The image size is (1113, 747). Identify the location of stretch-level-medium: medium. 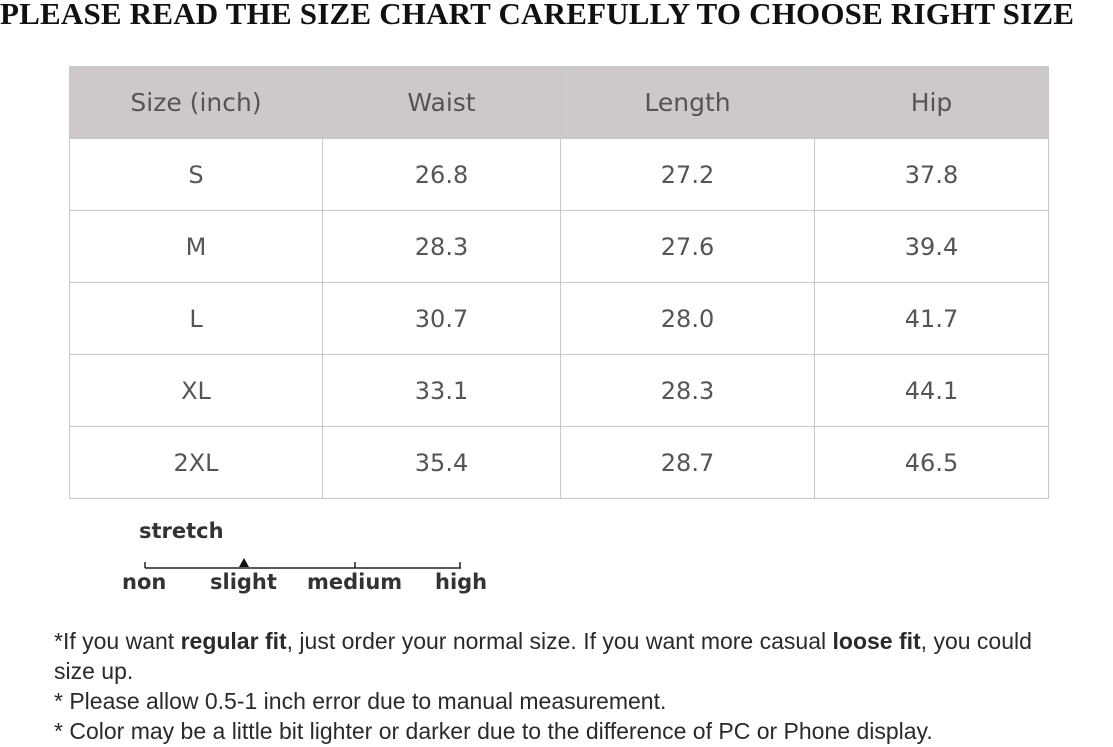
(355, 582).